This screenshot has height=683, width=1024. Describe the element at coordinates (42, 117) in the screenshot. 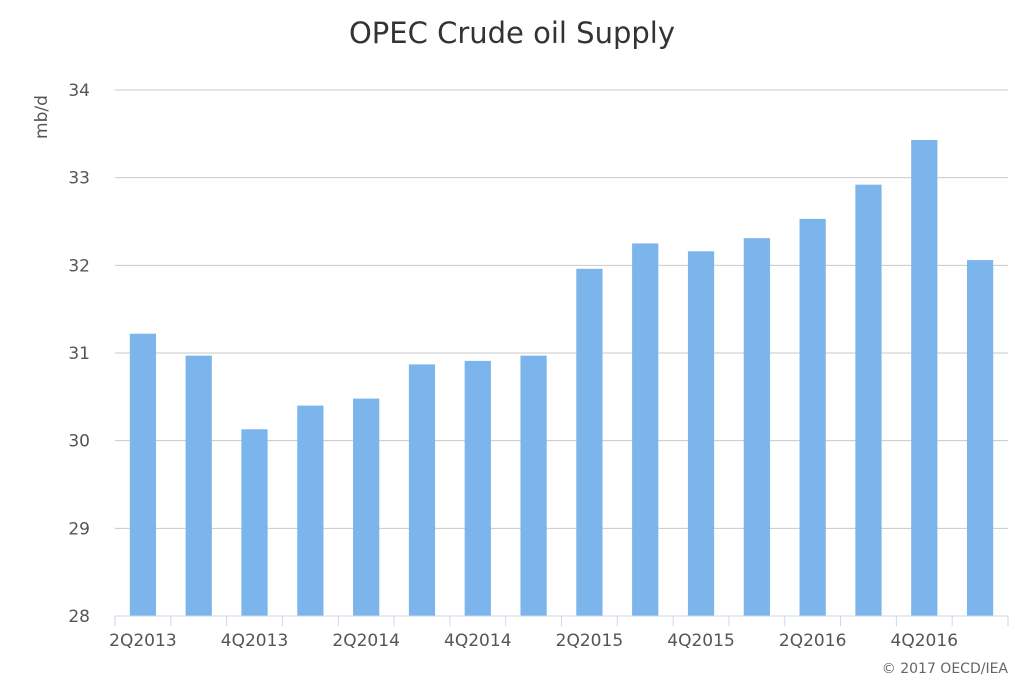

I see `y-axis-label: mb/d` at that location.